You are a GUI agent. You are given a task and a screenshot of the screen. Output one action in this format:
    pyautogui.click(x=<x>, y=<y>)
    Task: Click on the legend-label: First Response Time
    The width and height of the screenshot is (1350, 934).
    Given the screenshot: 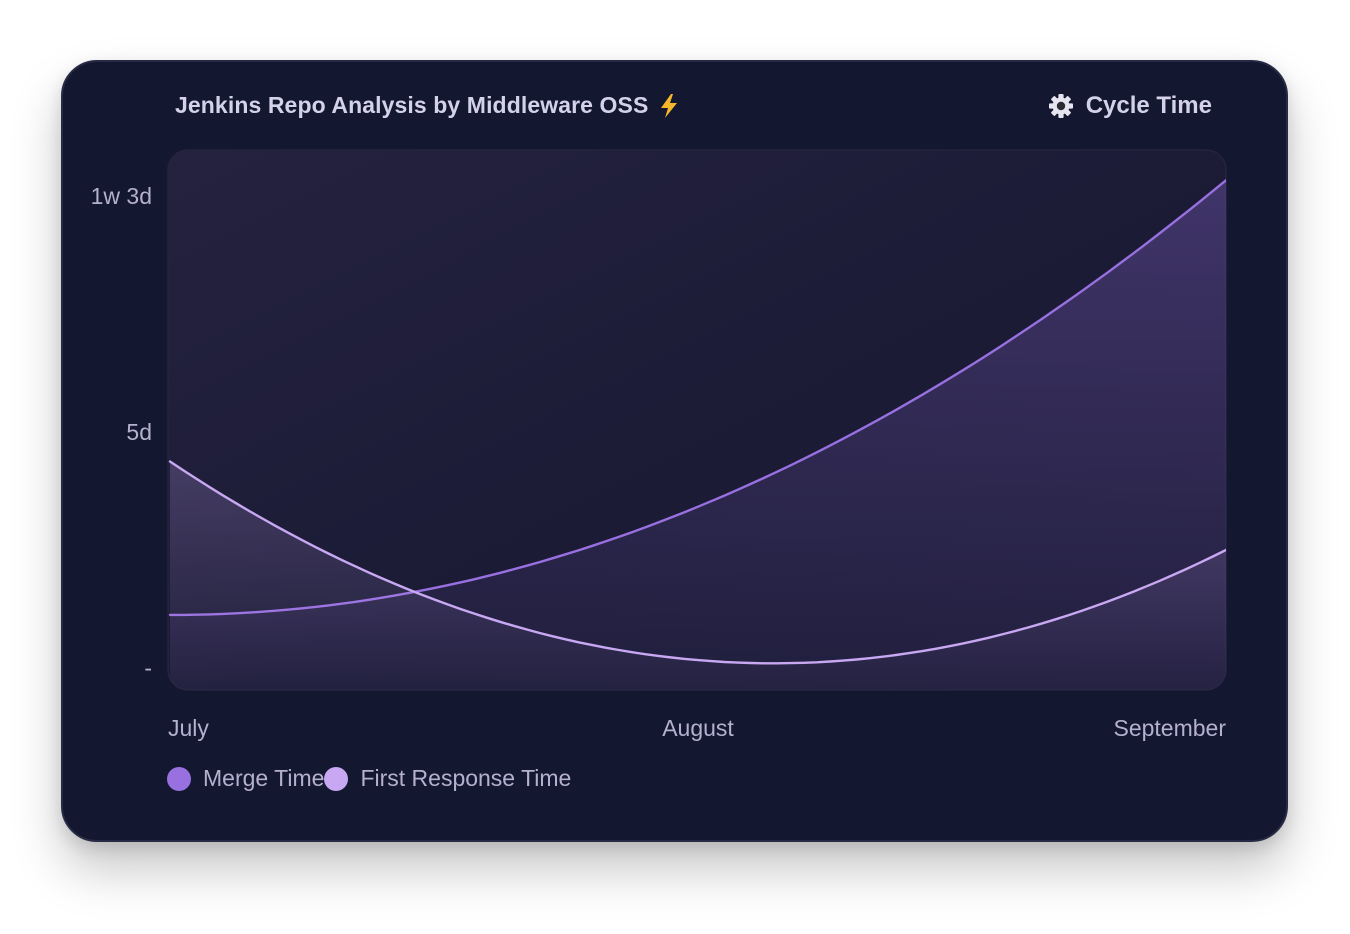 What is the action you would take?
    pyautogui.click(x=466, y=778)
    